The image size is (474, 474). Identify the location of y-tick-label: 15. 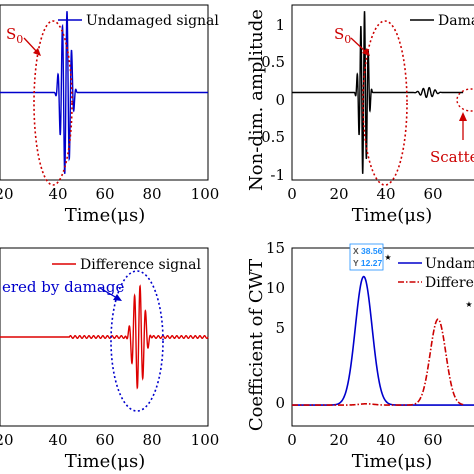
(275, 248).